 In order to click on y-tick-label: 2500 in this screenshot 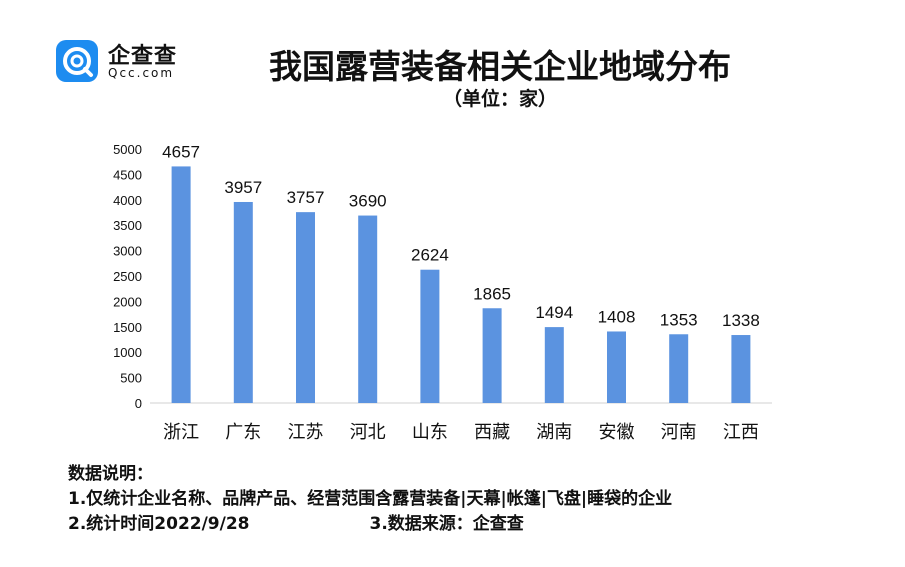, I will do `click(127, 276)`.